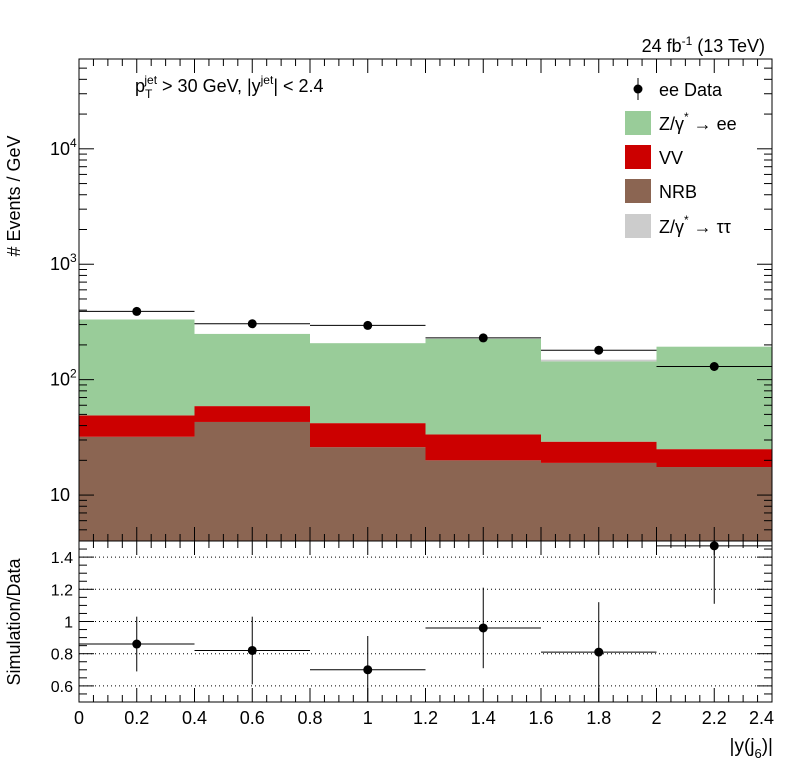  Describe the element at coordinates (368, 718) in the screenshot. I see `xtick-label: 1` at that location.